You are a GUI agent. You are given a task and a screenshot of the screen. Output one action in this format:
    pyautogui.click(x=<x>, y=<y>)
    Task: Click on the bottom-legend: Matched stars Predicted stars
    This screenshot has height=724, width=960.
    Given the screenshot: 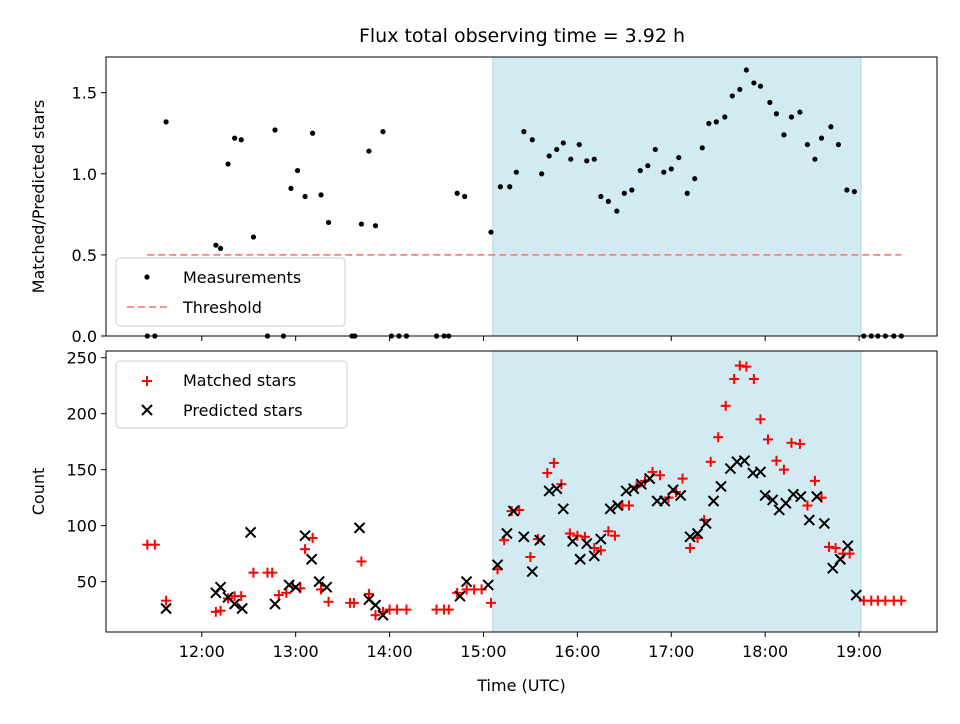 What is the action you would take?
    pyautogui.click(x=231, y=394)
    